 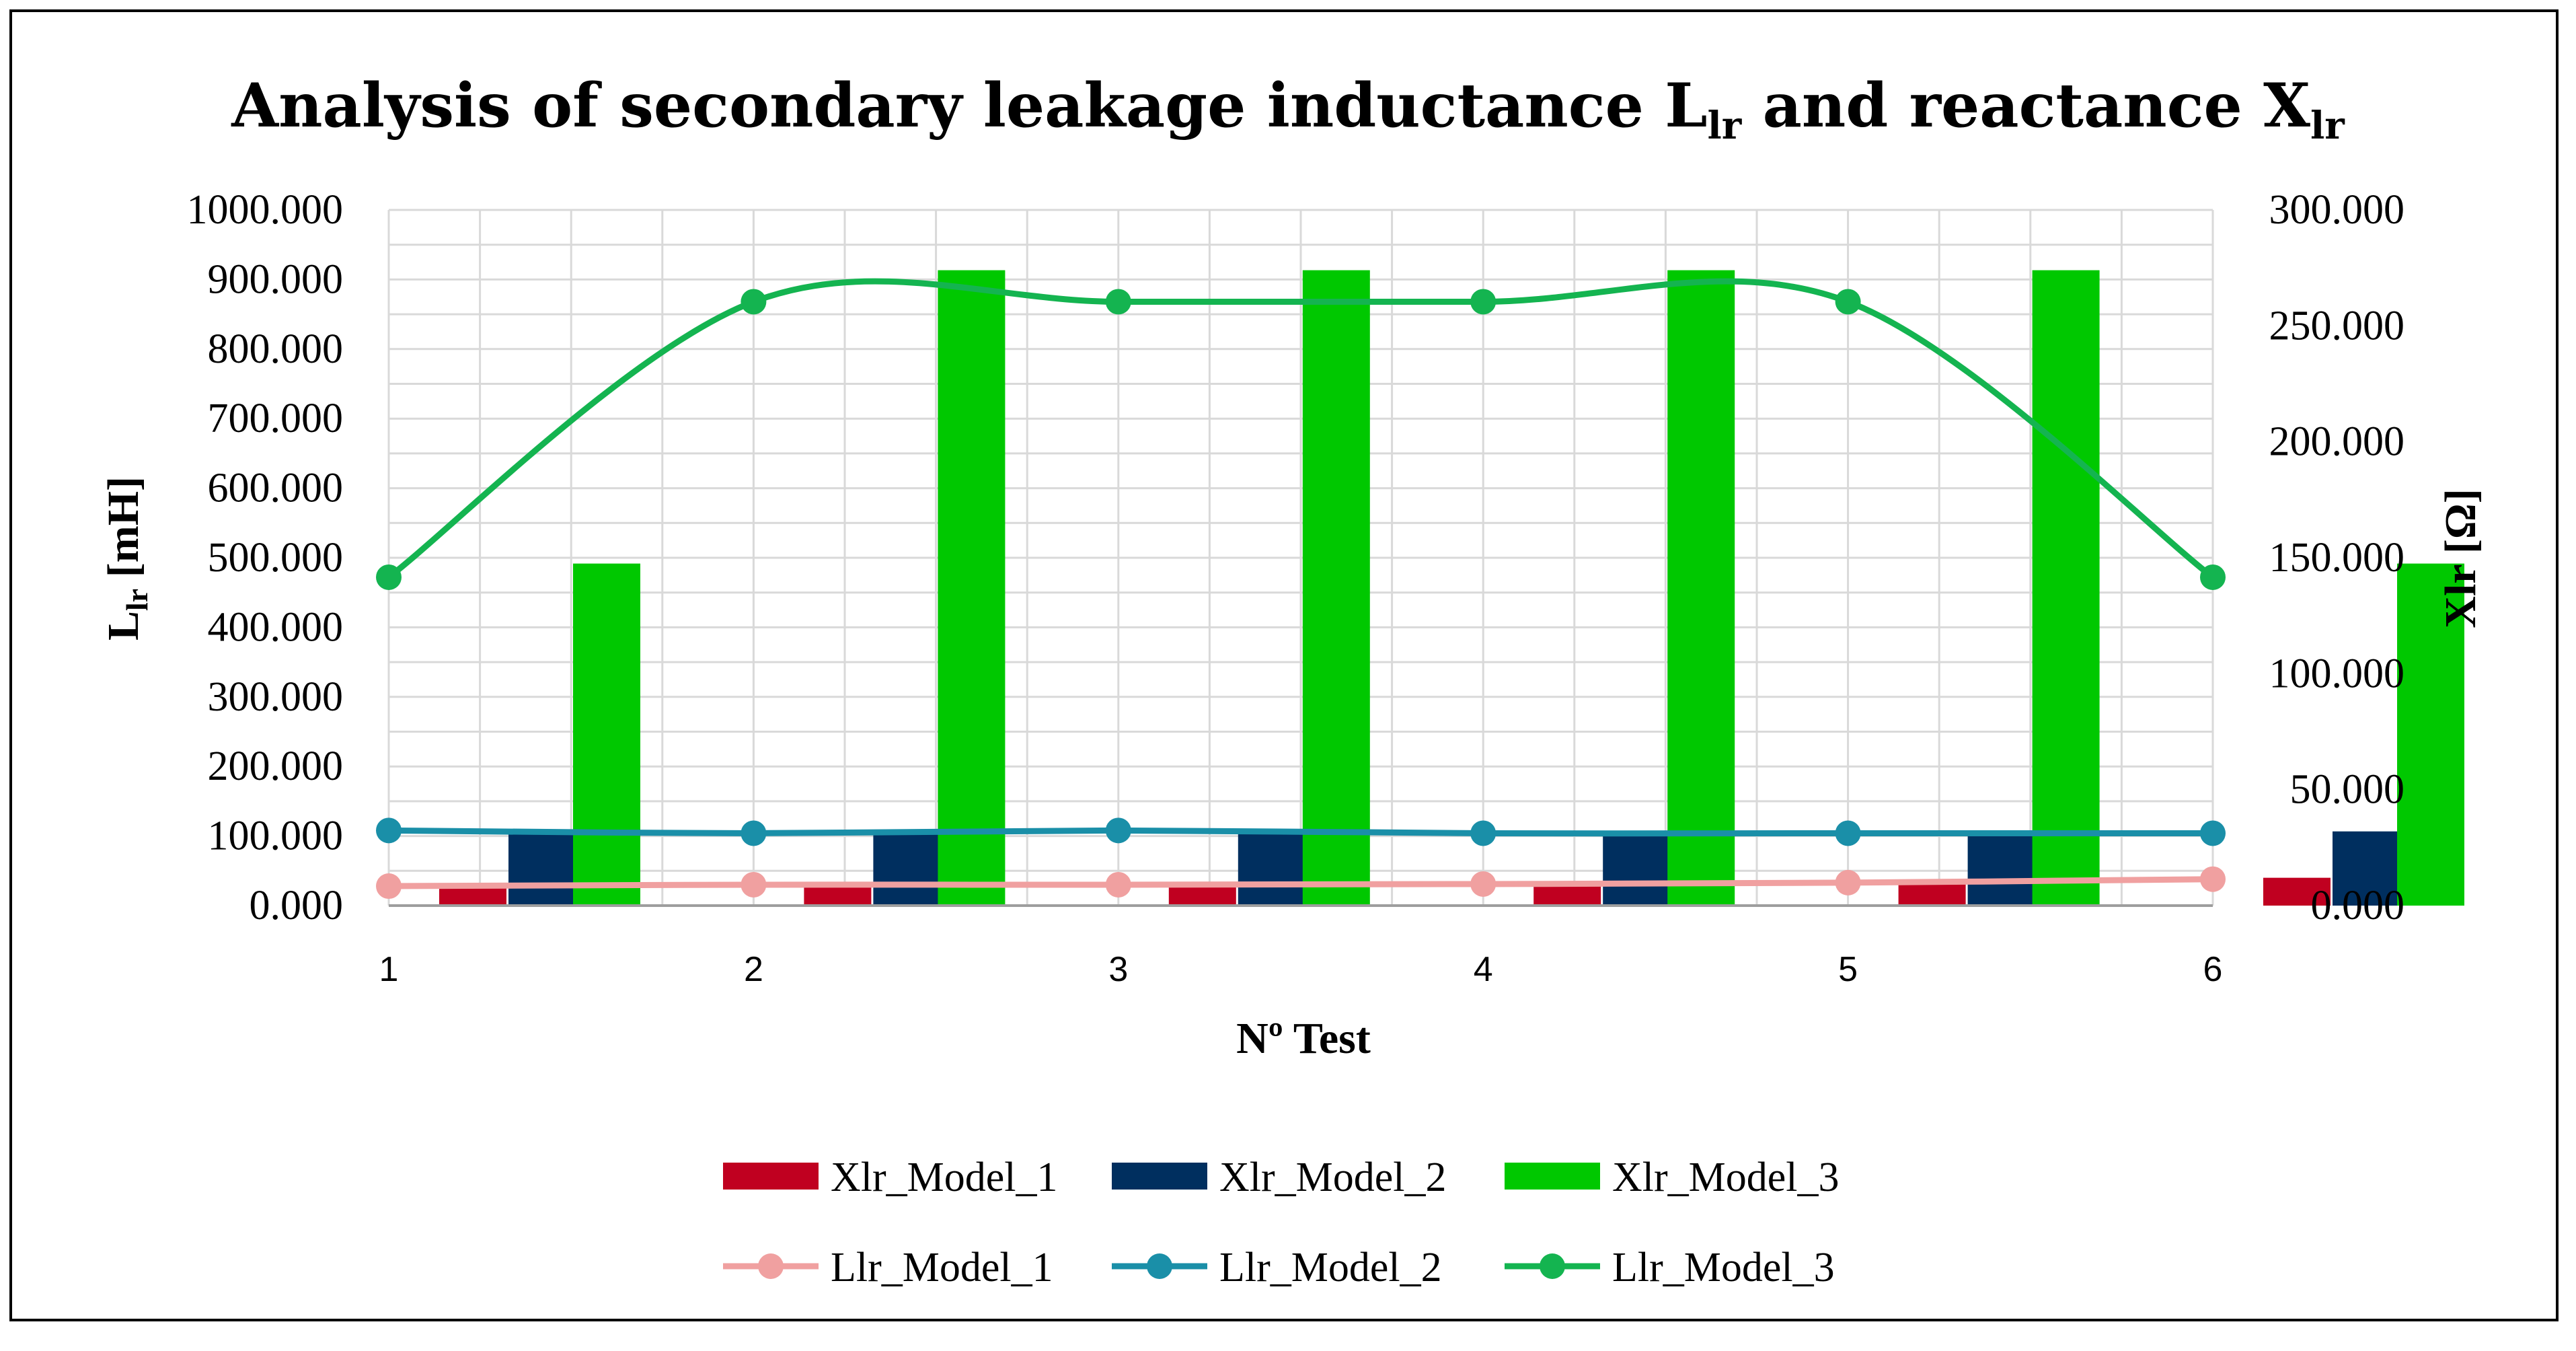 What do you see at coordinates (1723, 1267) in the screenshot?
I see `legend-label-llr-model-3: Llr_Model_3` at bounding box center [1723, 1267].